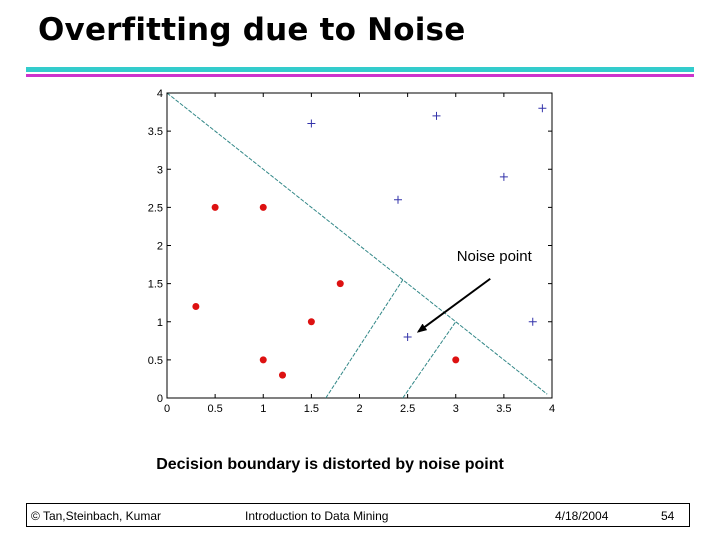  I want to click on y-tick-label: 3.5, so click(155, 132).